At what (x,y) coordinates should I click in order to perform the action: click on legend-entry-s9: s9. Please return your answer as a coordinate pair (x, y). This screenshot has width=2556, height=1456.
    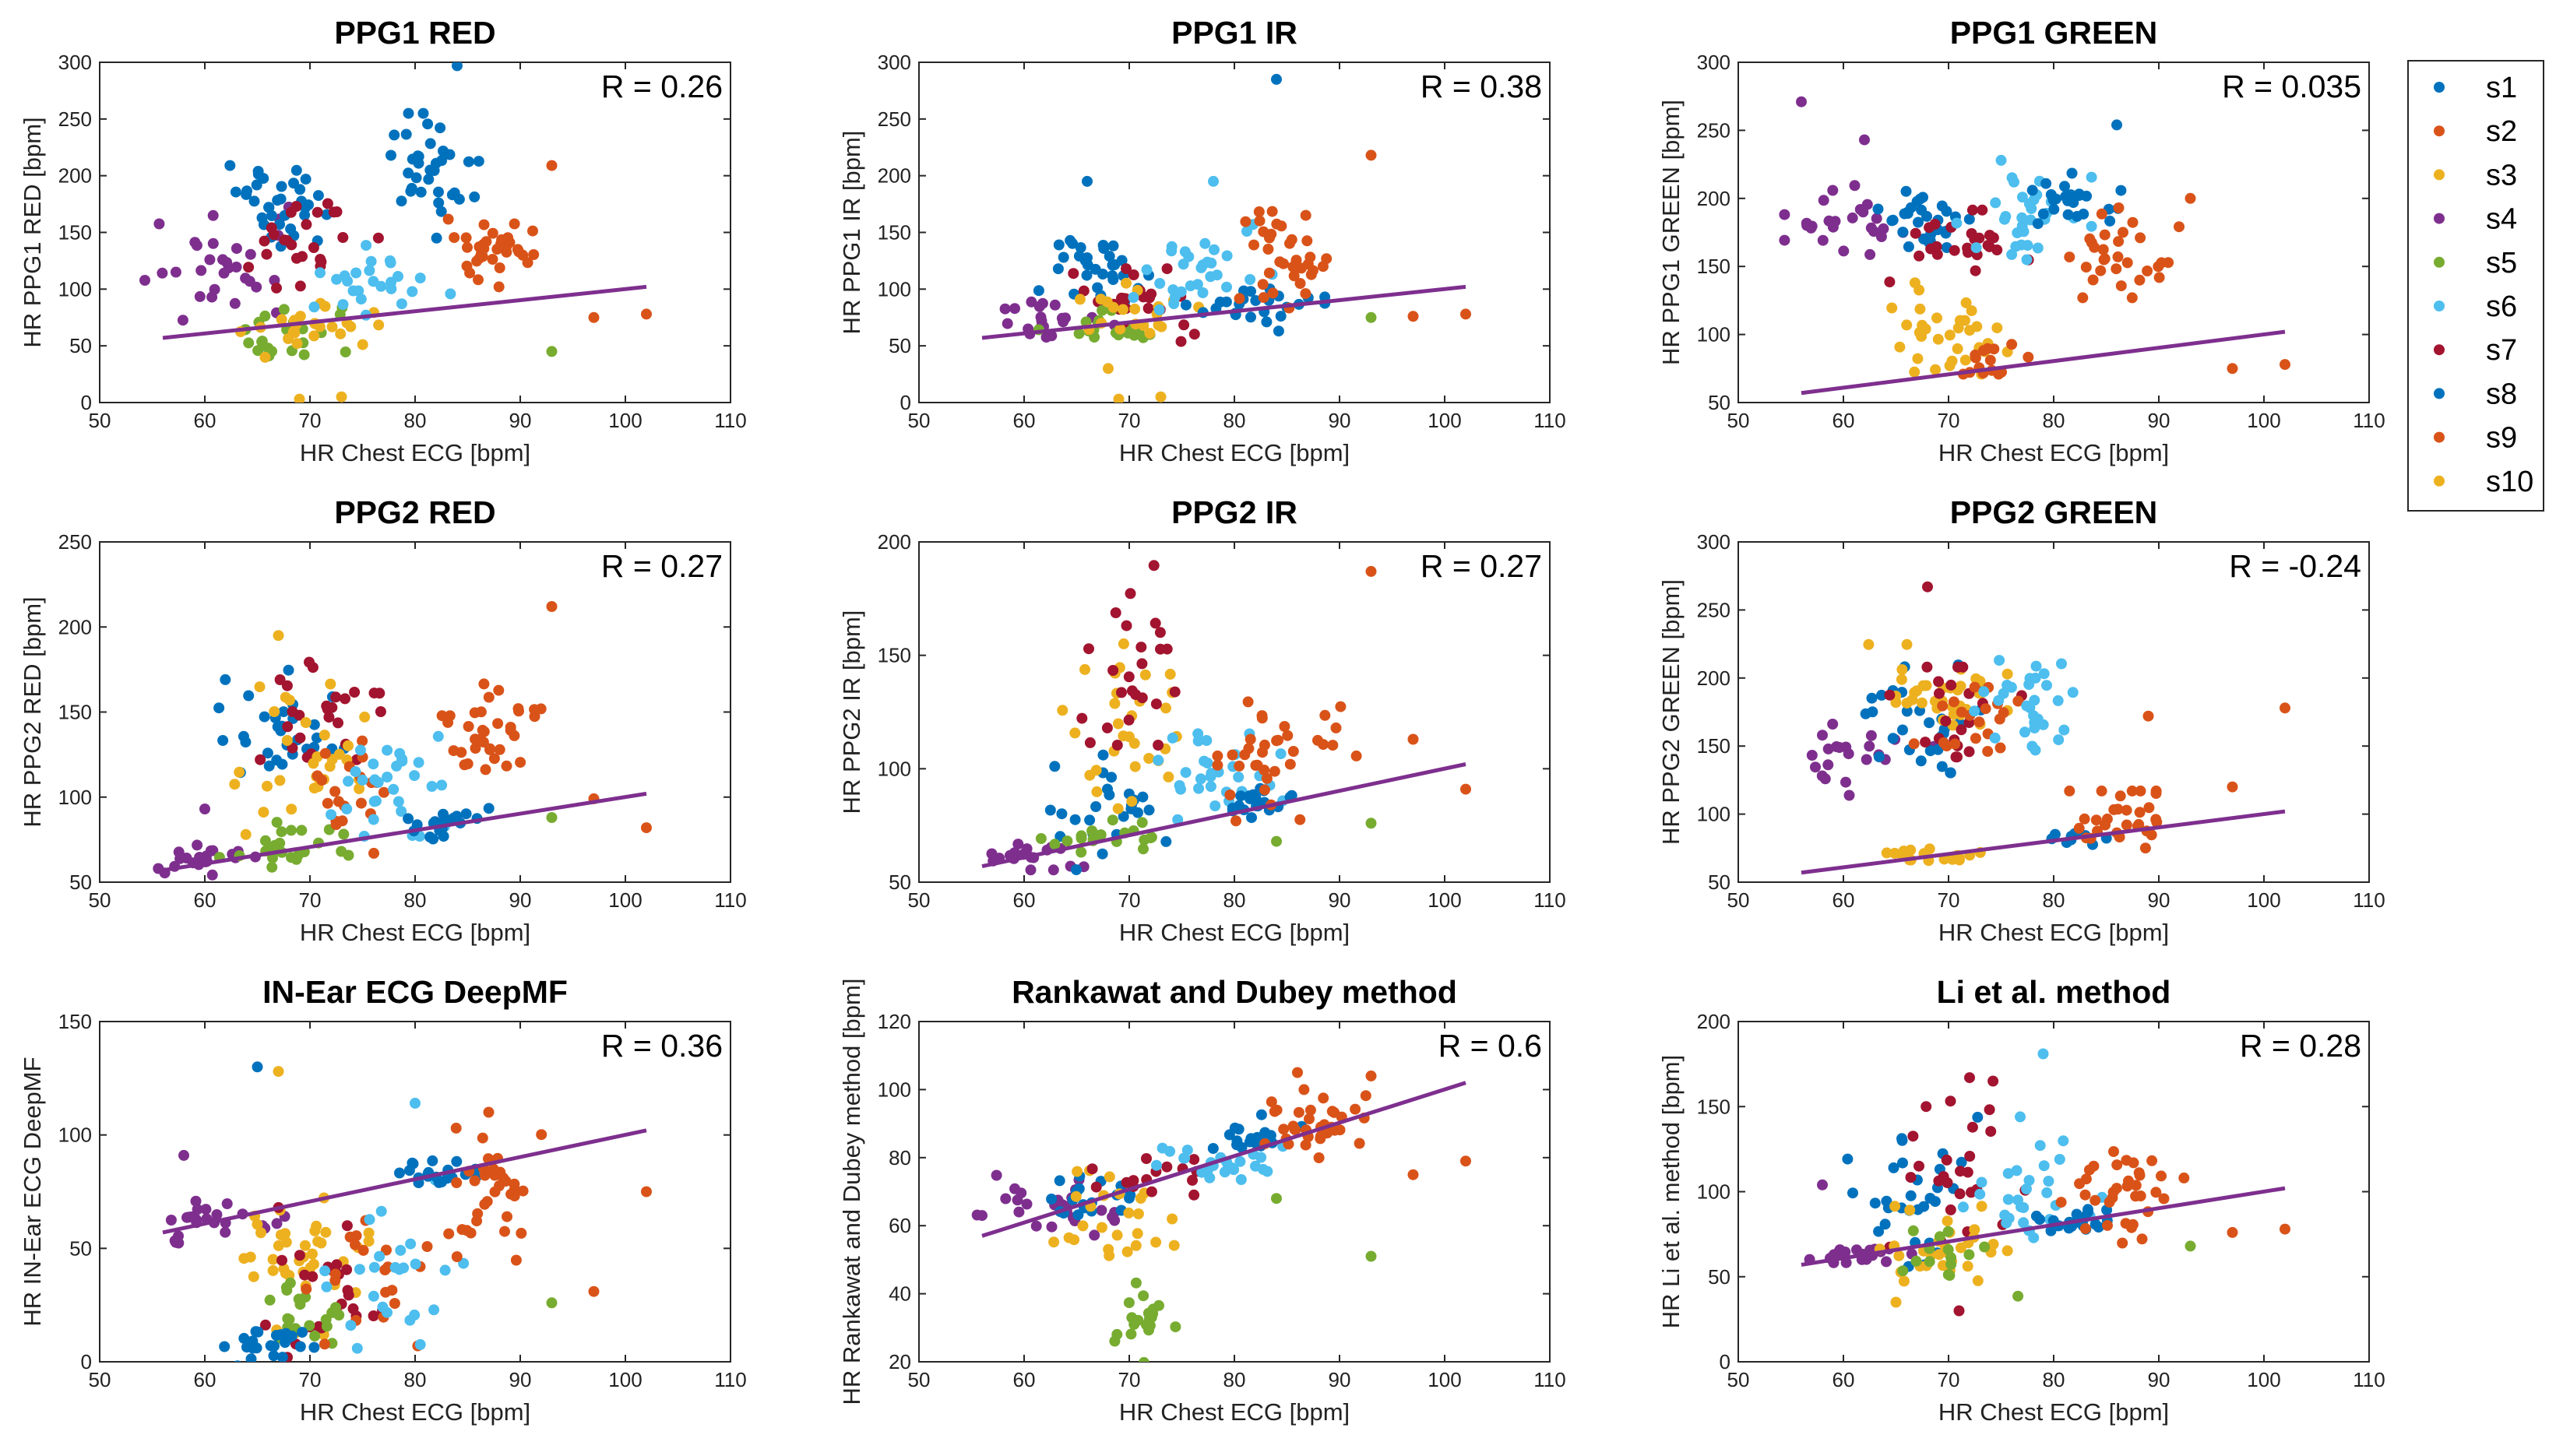
    Looking at the image, I should click on (2475, 438).